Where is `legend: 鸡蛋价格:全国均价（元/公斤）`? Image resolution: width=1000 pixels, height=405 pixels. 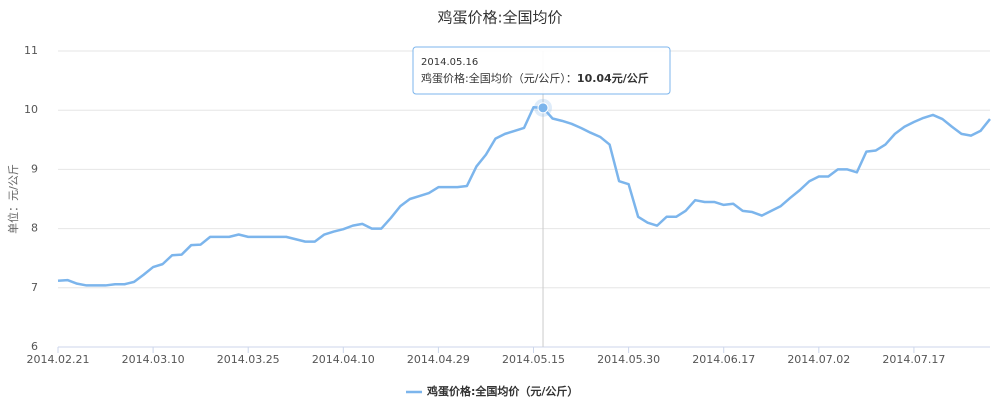
legend: 鸡蛋价格:全国均价（元/公斤） is located at coordinates (492, 391).